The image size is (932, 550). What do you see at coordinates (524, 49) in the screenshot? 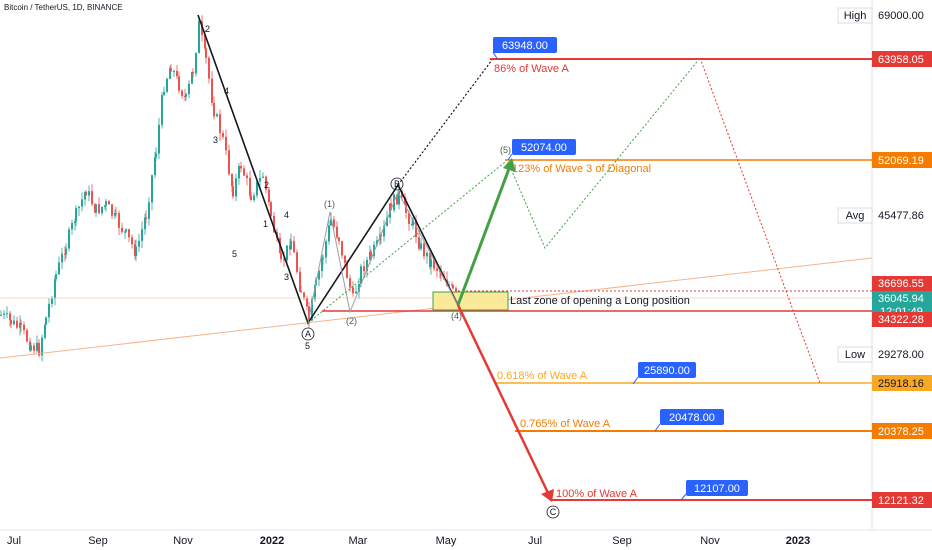
I see `target-label-63948: 63948.00` at bounding box center [524, 49].